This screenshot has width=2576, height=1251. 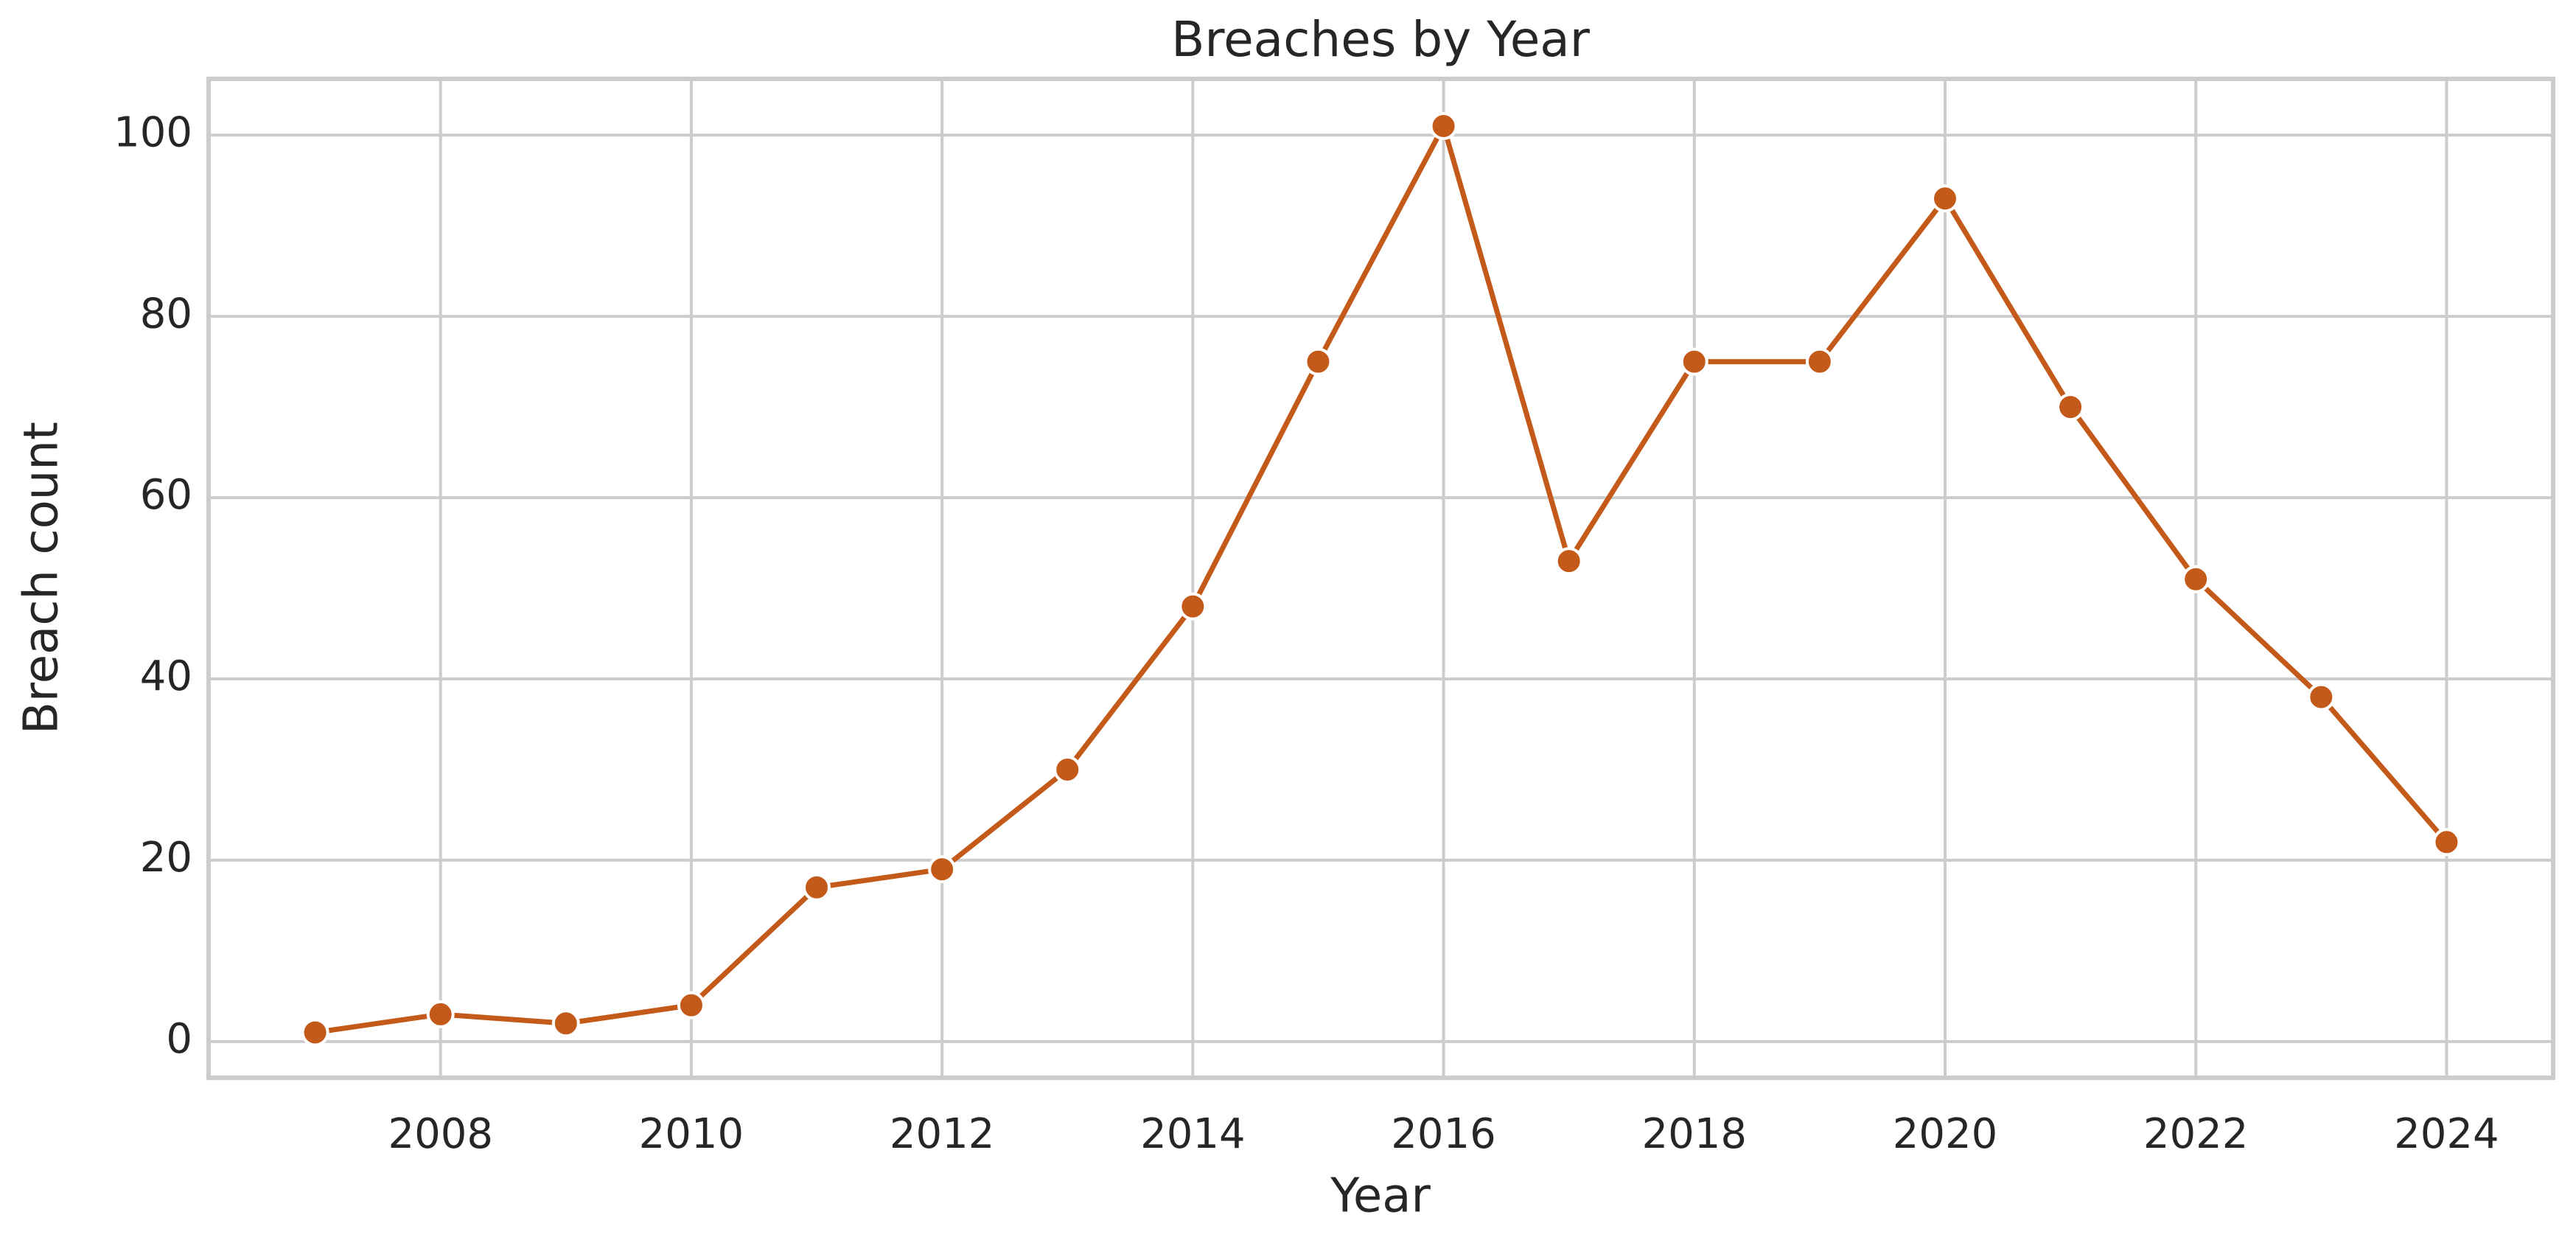 I want to click on y-tick-label: 100, so click(x=153, y=132).